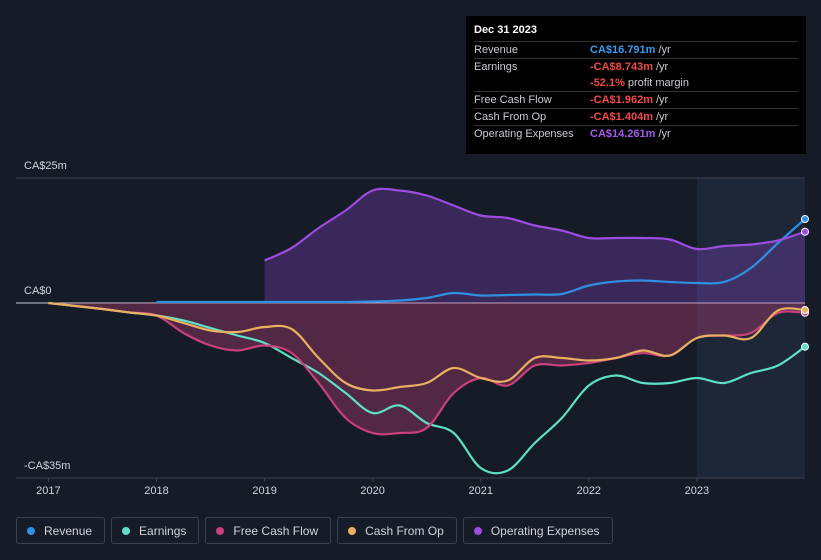 The image size is (821, 560). Describe the element at coordinates (38, 291) in the screenshot. I see `y-tick-label: CA$0` at that location.